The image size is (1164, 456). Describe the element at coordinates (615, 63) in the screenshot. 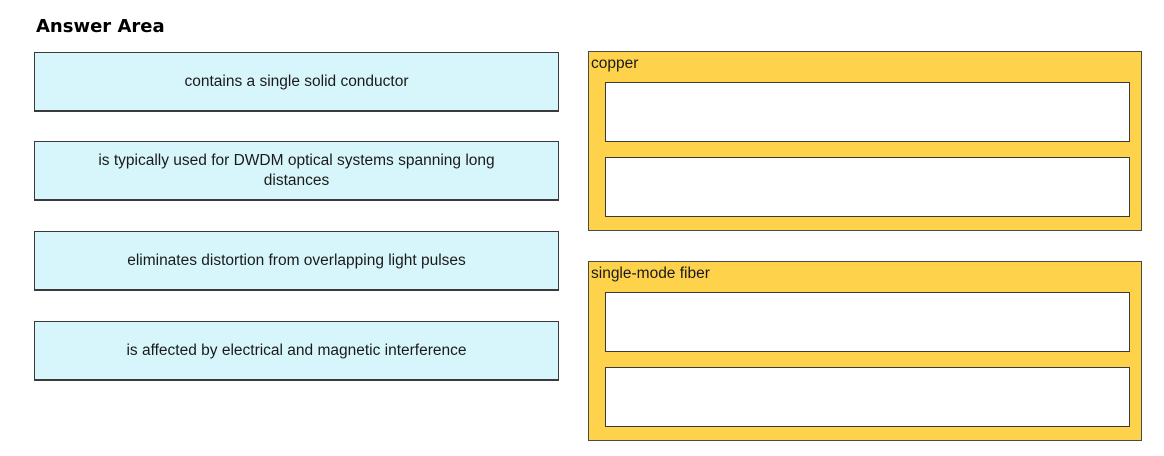

I see `category-copper-label: copper` at that location.